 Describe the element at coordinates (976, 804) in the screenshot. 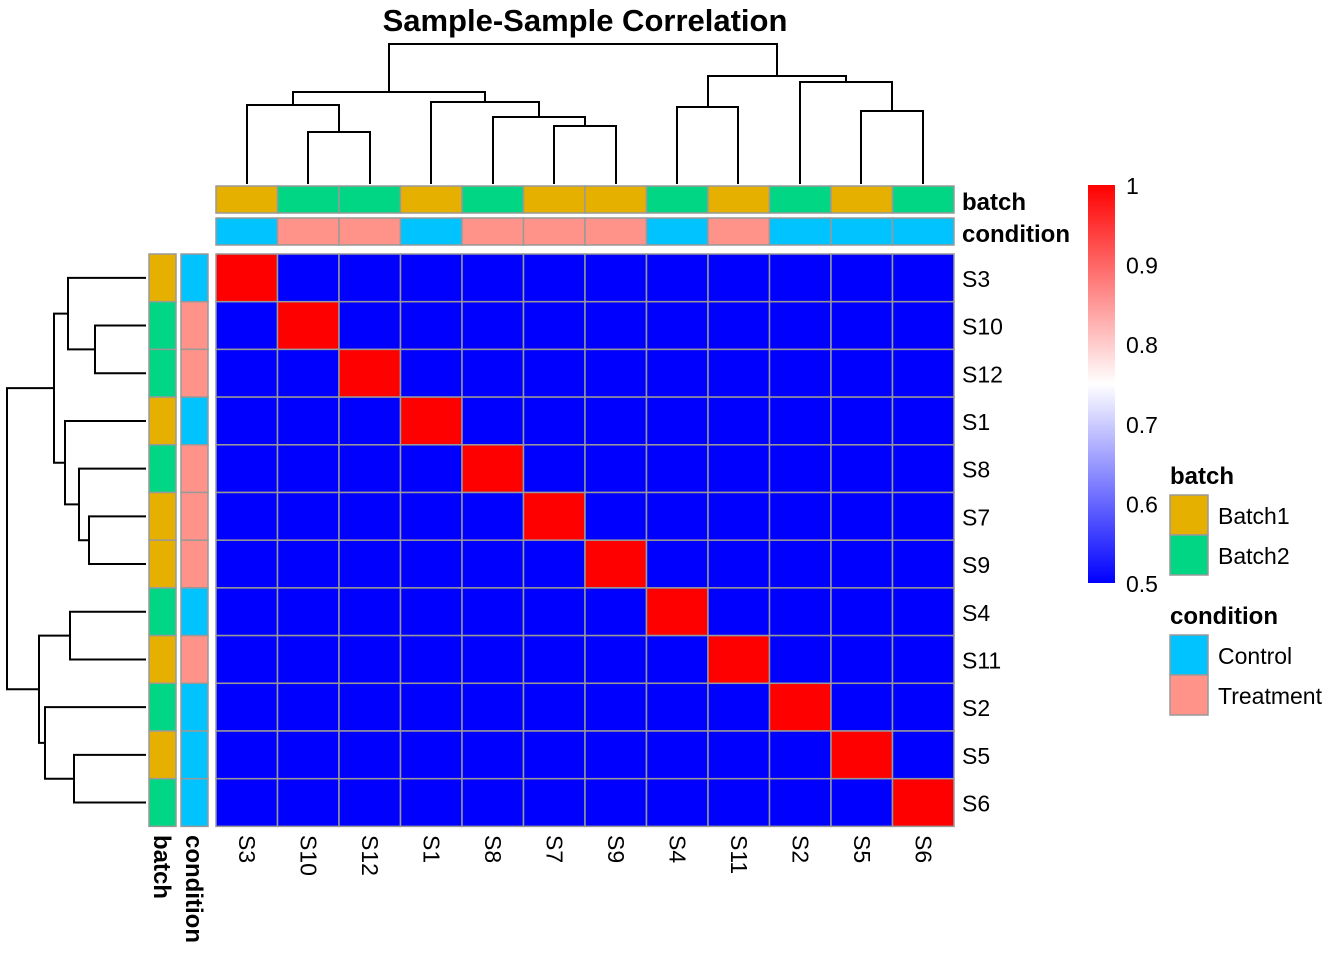

I see `row-label: S6` at that location.